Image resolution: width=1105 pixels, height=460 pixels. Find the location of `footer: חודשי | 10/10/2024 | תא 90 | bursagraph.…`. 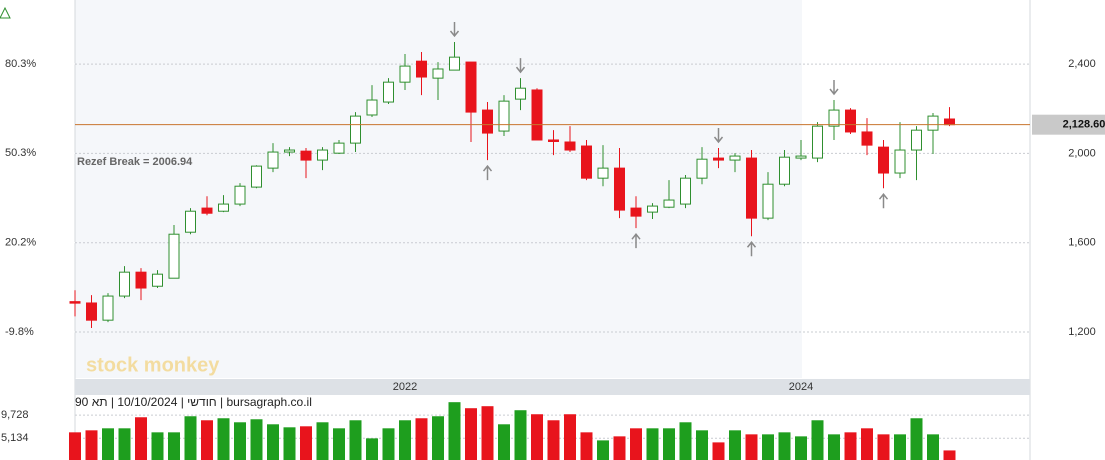

footer: חודשי | 10/10/2024 | תא 90 | bursagraph.… is located at coordinates (193, 402).